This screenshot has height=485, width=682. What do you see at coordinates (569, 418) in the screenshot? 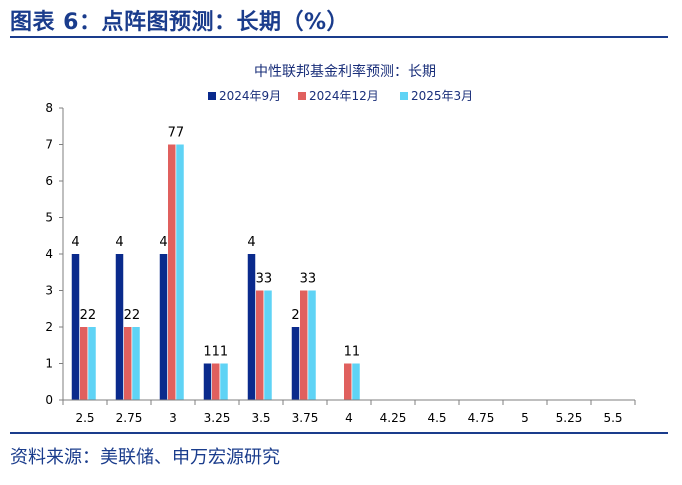
I see `x-tick-label: 5.25` at bounding box center [569, 418].